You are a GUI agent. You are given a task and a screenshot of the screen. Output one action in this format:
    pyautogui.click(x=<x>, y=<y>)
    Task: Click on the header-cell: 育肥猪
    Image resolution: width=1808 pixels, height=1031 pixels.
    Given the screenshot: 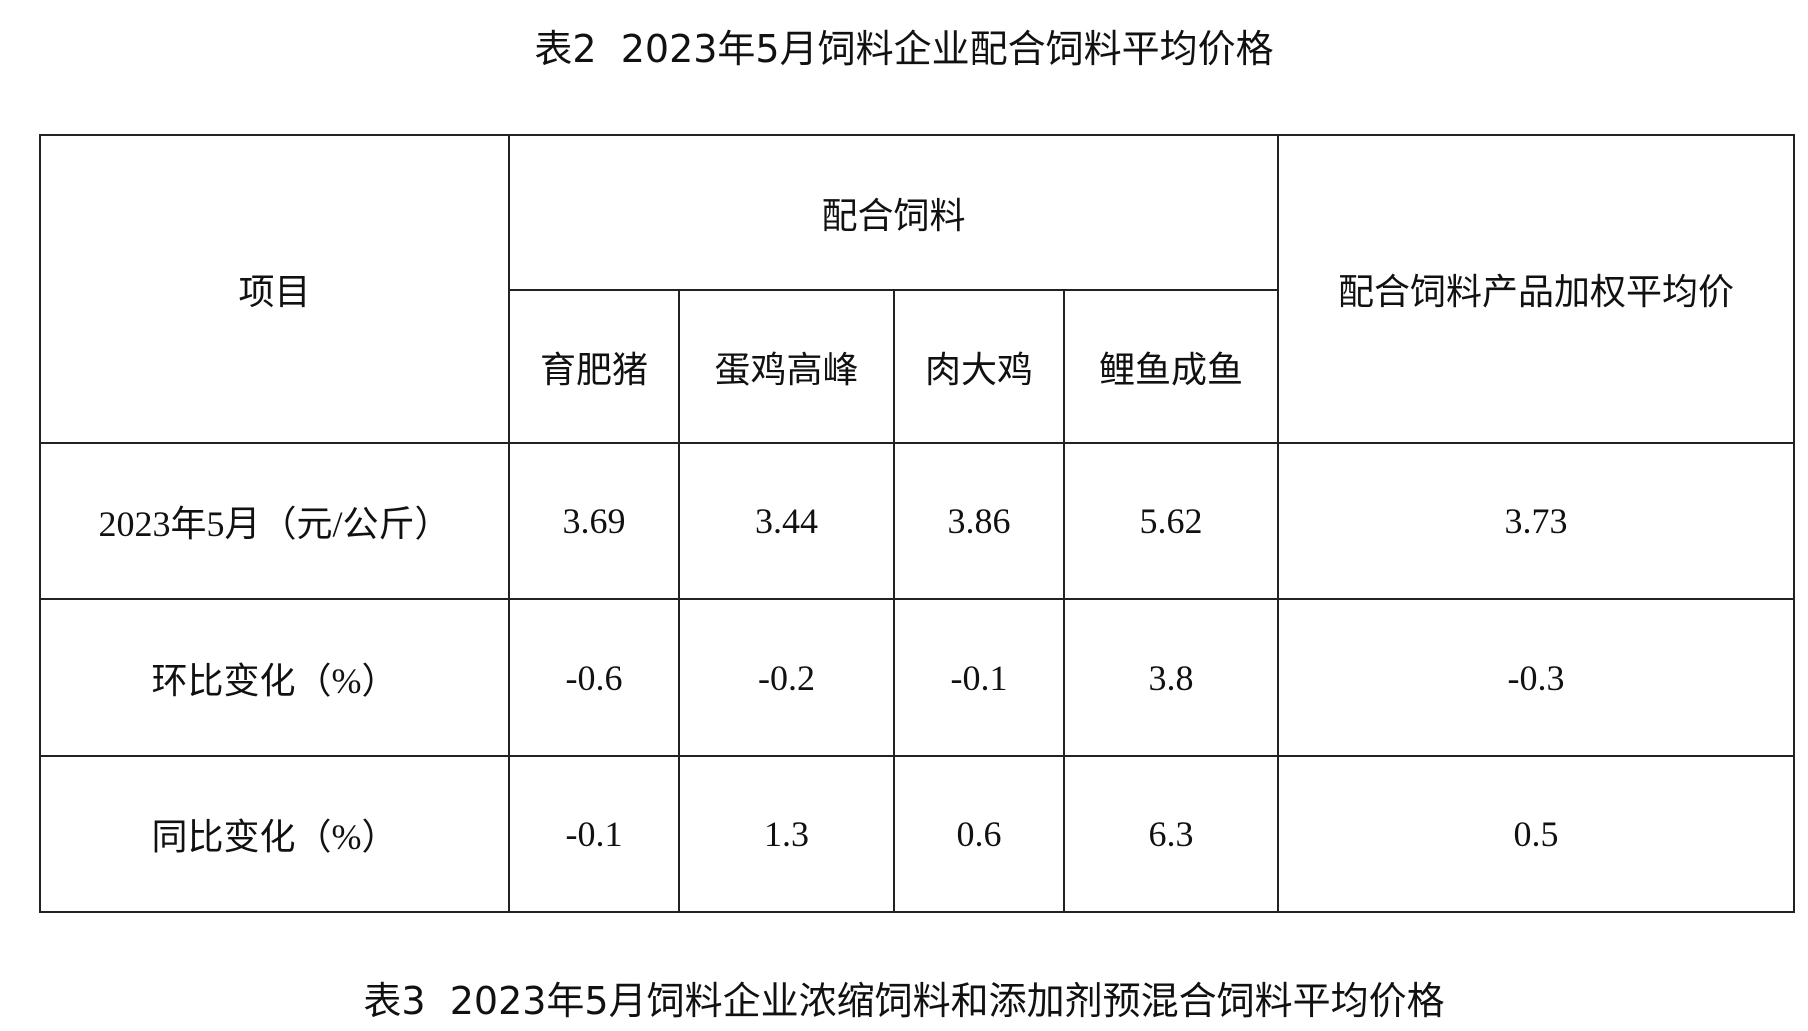 What is the action you would take?
    pyautogui.click(x=594, y=366)
    